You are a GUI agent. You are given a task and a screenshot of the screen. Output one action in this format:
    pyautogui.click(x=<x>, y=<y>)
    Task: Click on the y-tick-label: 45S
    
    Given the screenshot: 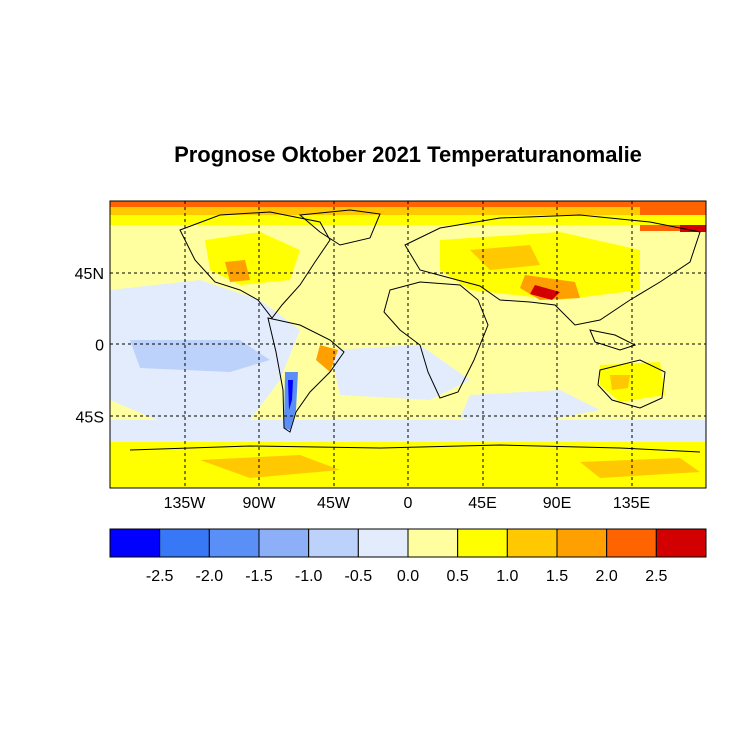 What is the action you would take?
    pyautogui.click(x=90, y=417)
    